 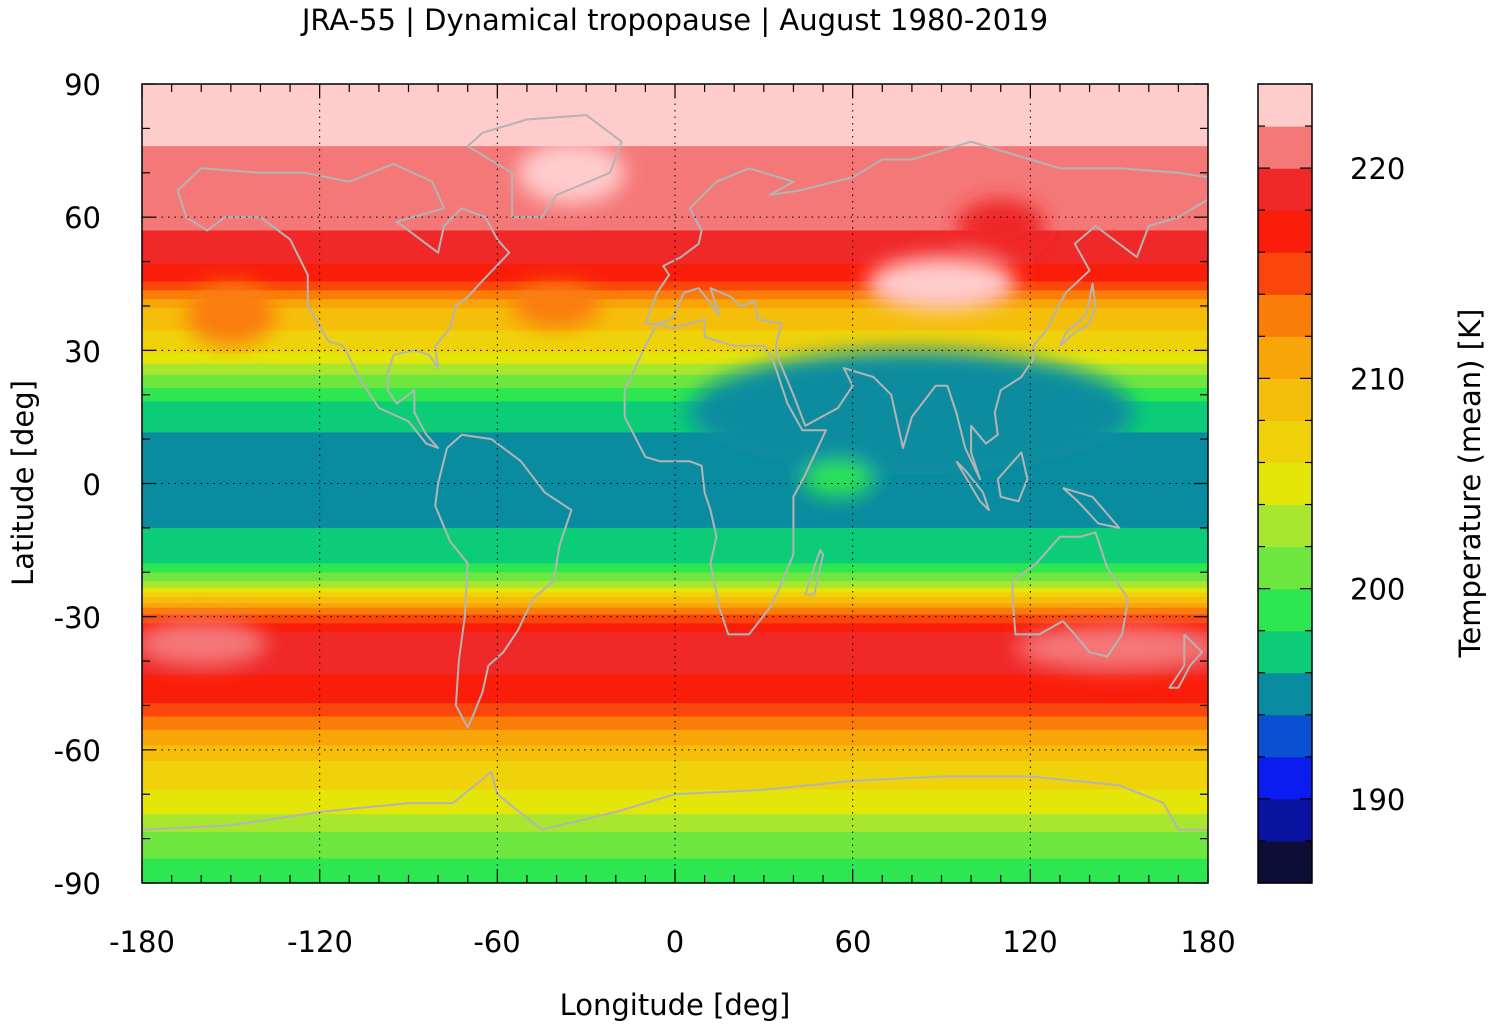 I want to click on x-tick-label: -120, so click(x=320, y=942).